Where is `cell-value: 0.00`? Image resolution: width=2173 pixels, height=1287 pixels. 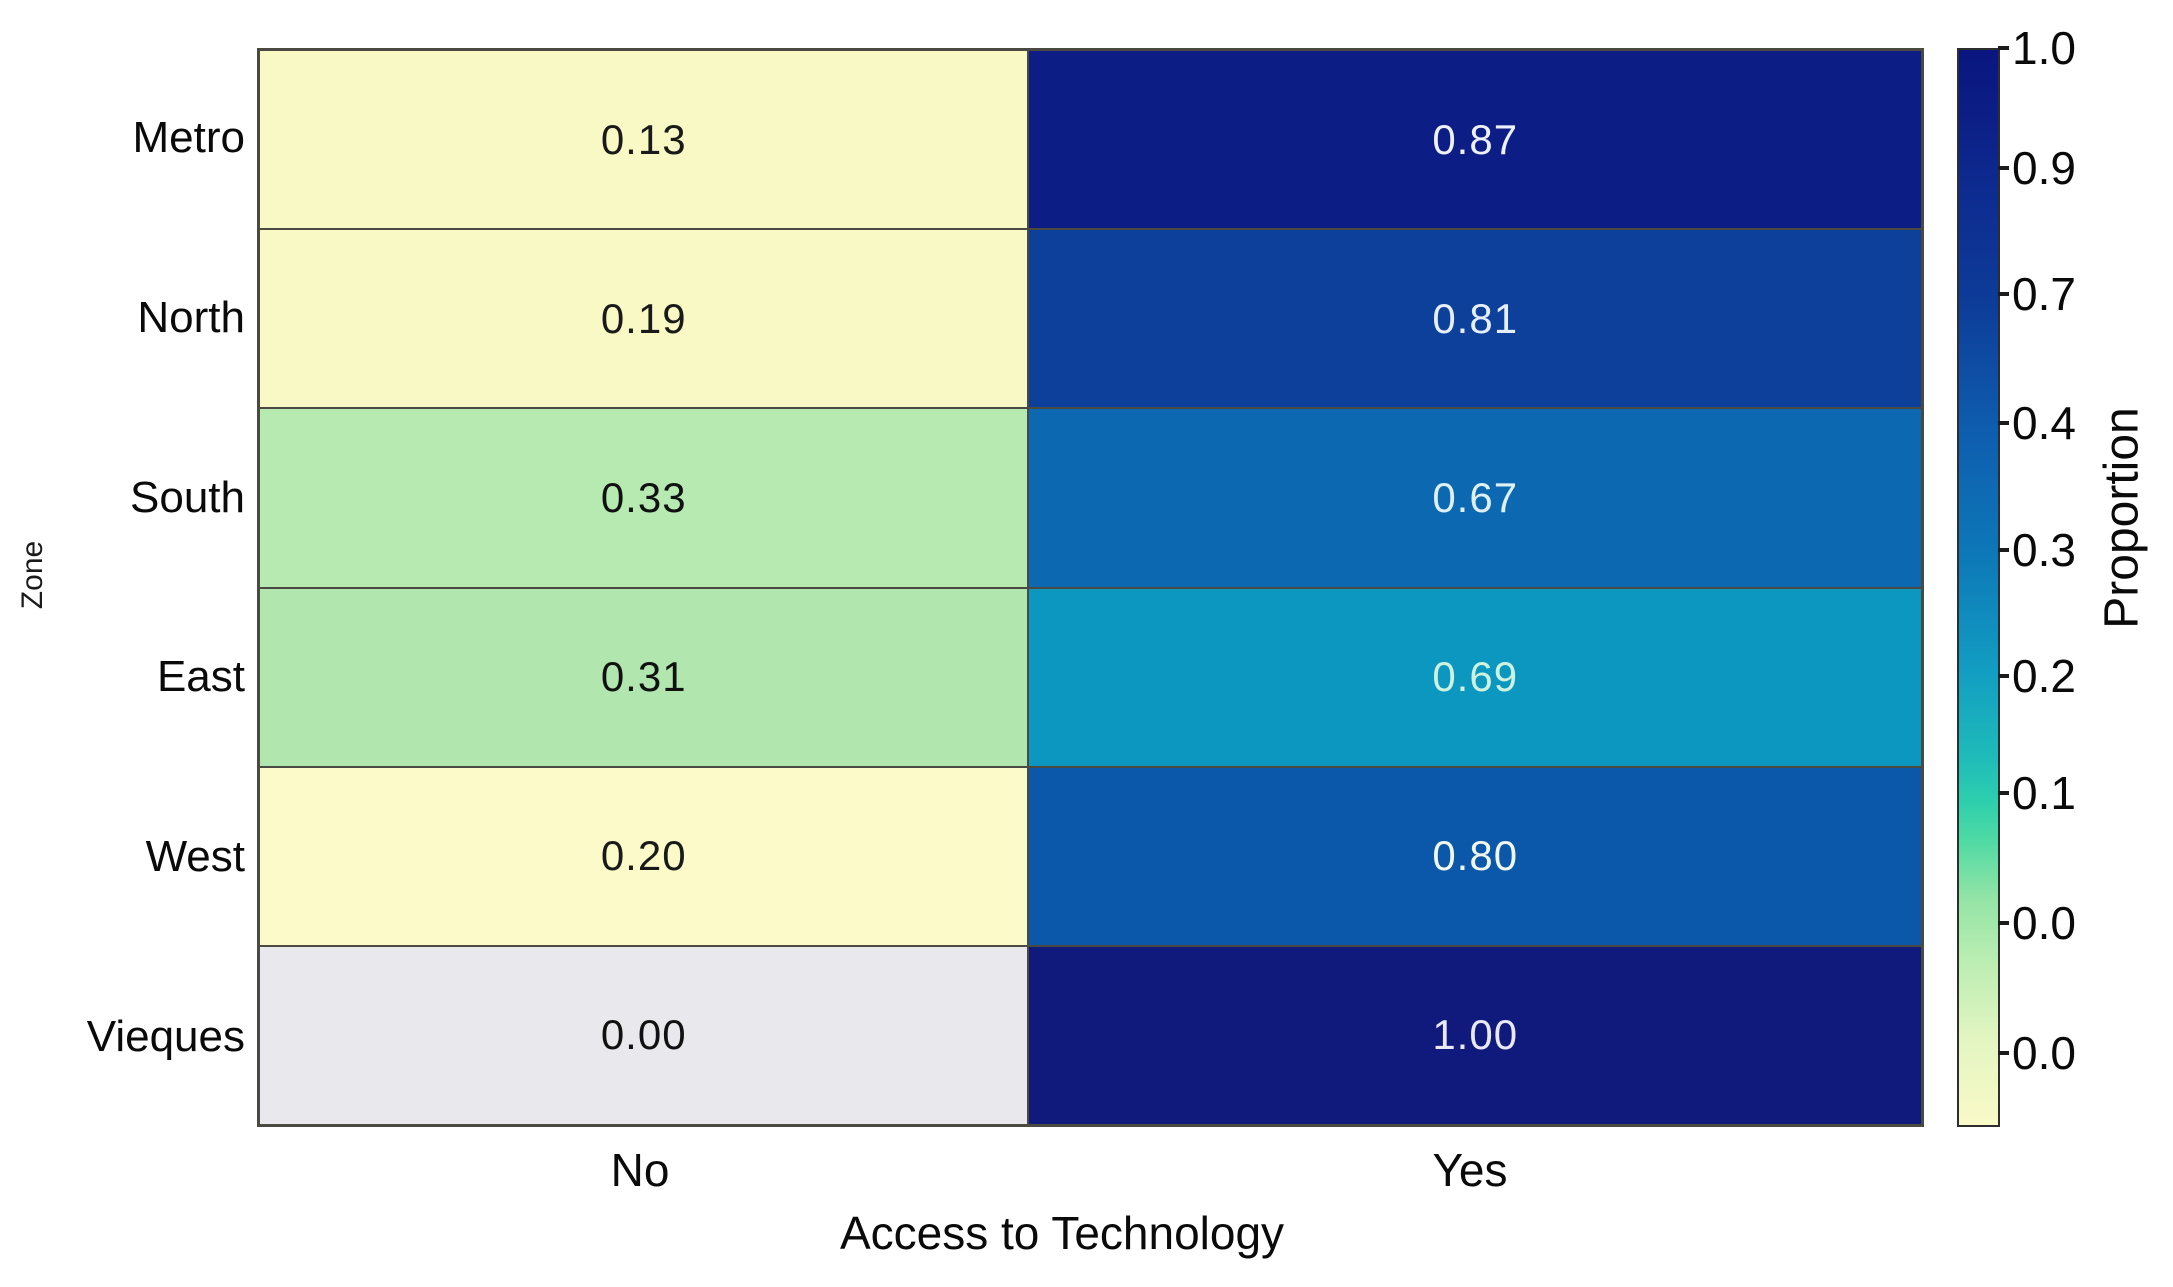 cell-value: 0.00 is located at coordinates (643, 1035).